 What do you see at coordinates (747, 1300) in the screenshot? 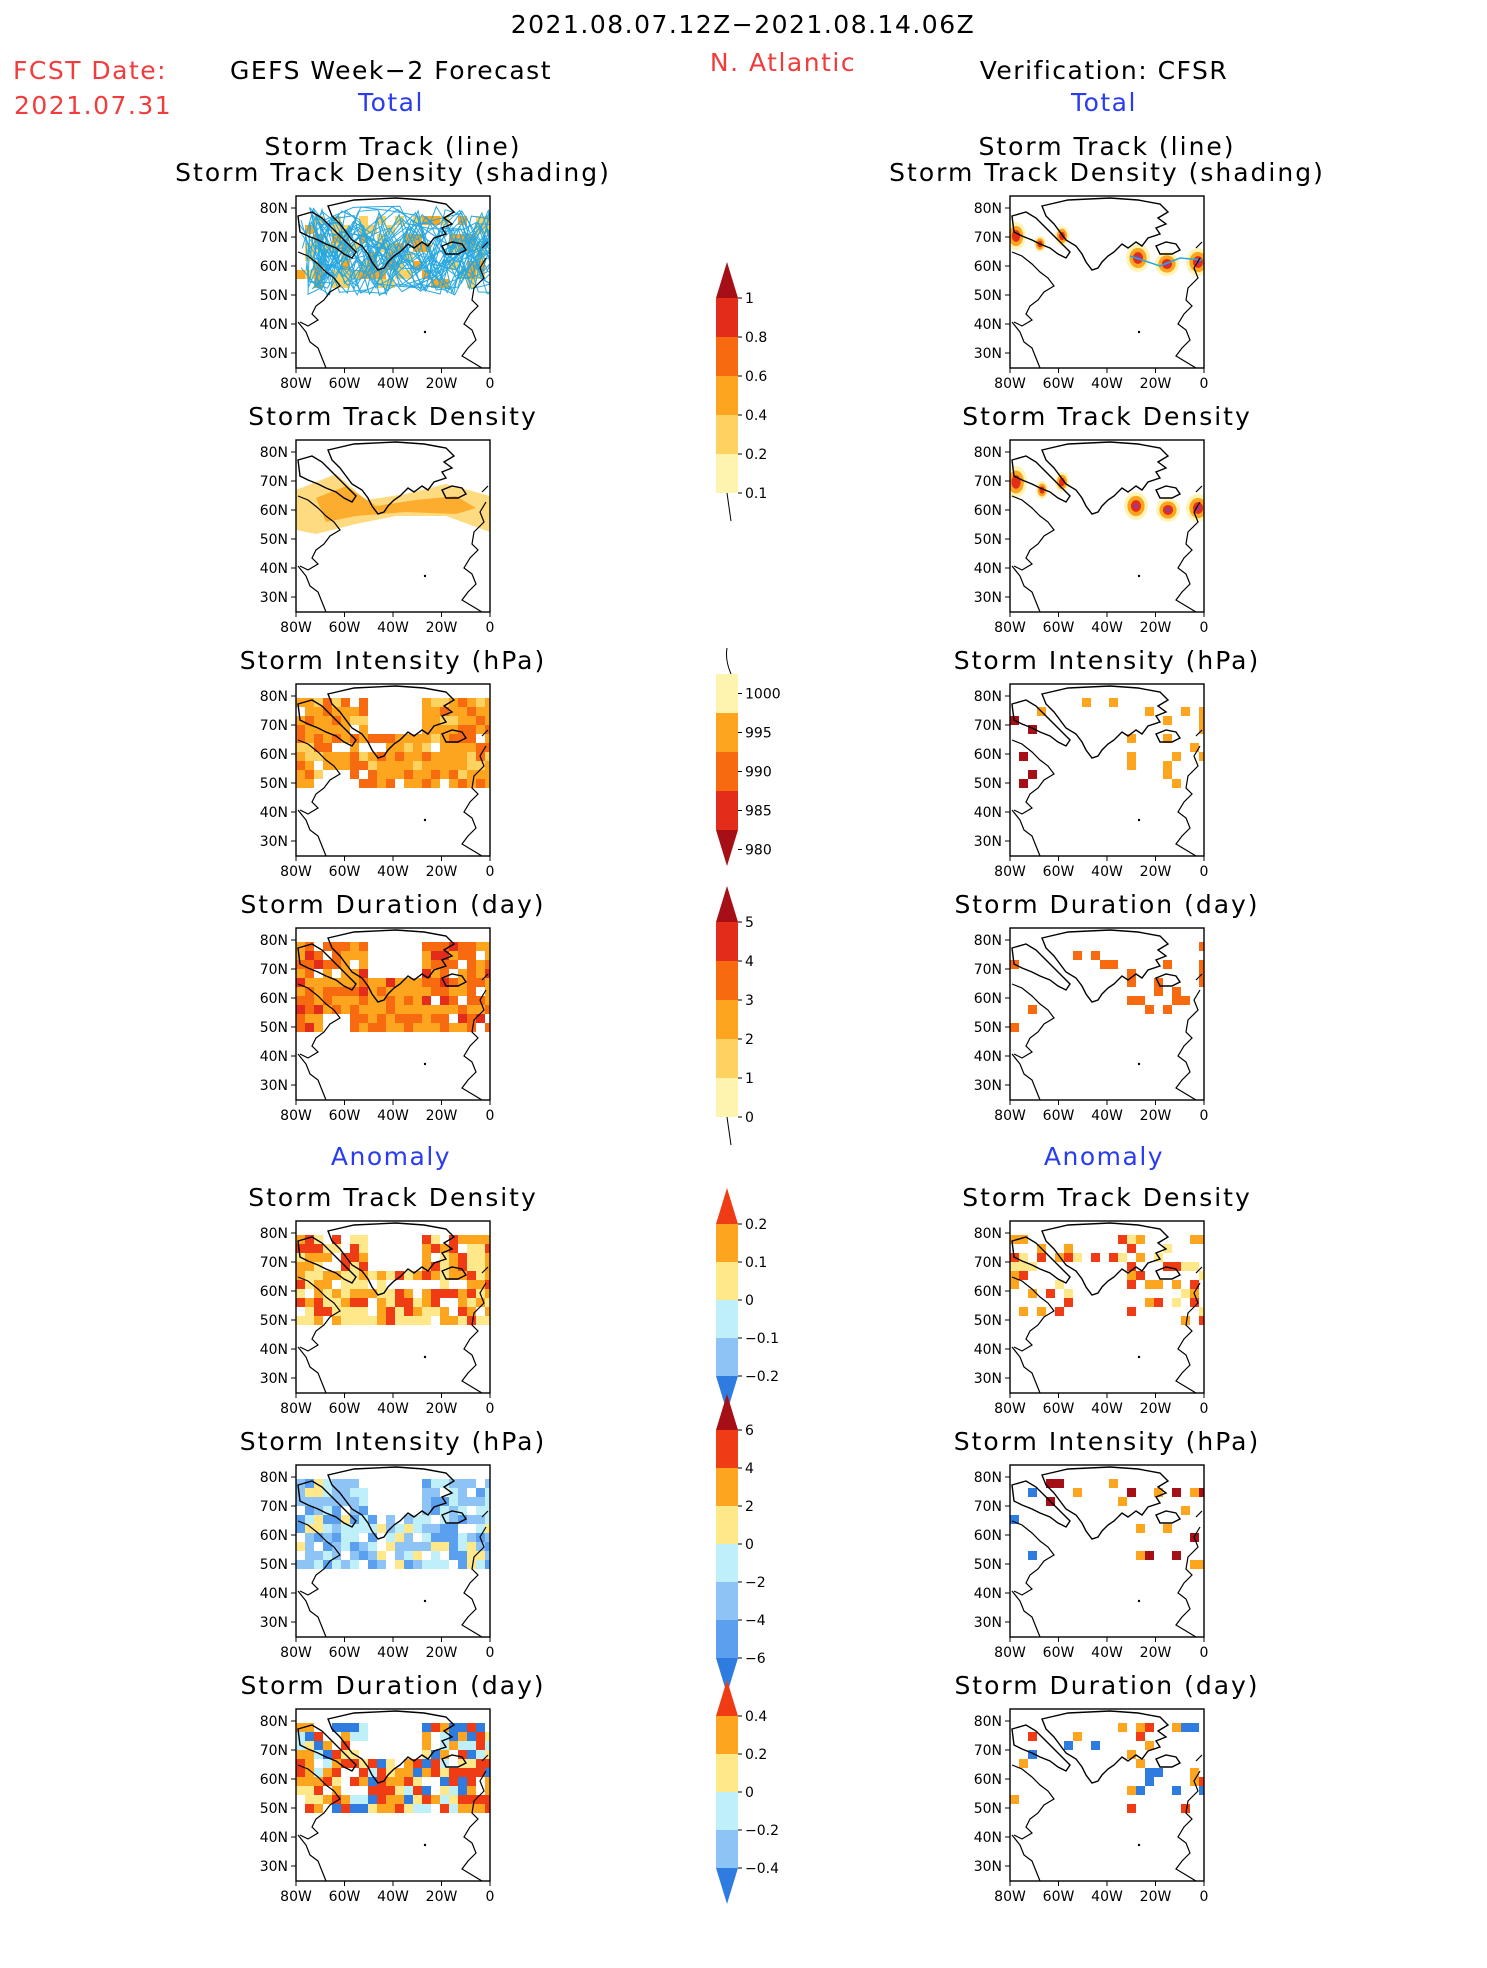
I see `colorbar-anom_density: 0.2 0.1 0 −0.1 −0.2` at bounding box center [747, 1300].